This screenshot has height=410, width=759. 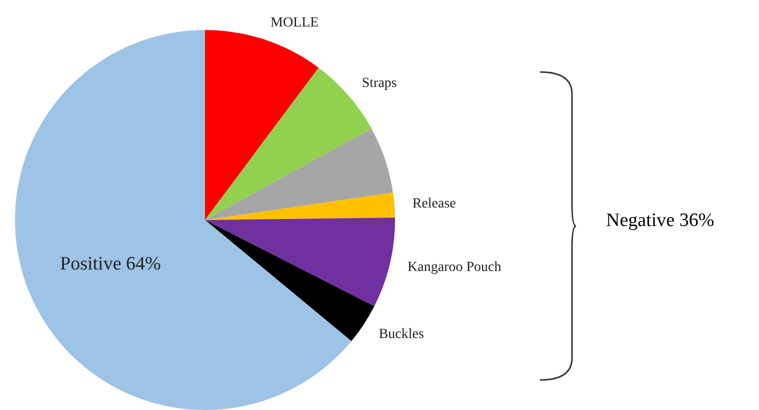 I want to click on slice-label: Buckles, so click(x=401, y=334).